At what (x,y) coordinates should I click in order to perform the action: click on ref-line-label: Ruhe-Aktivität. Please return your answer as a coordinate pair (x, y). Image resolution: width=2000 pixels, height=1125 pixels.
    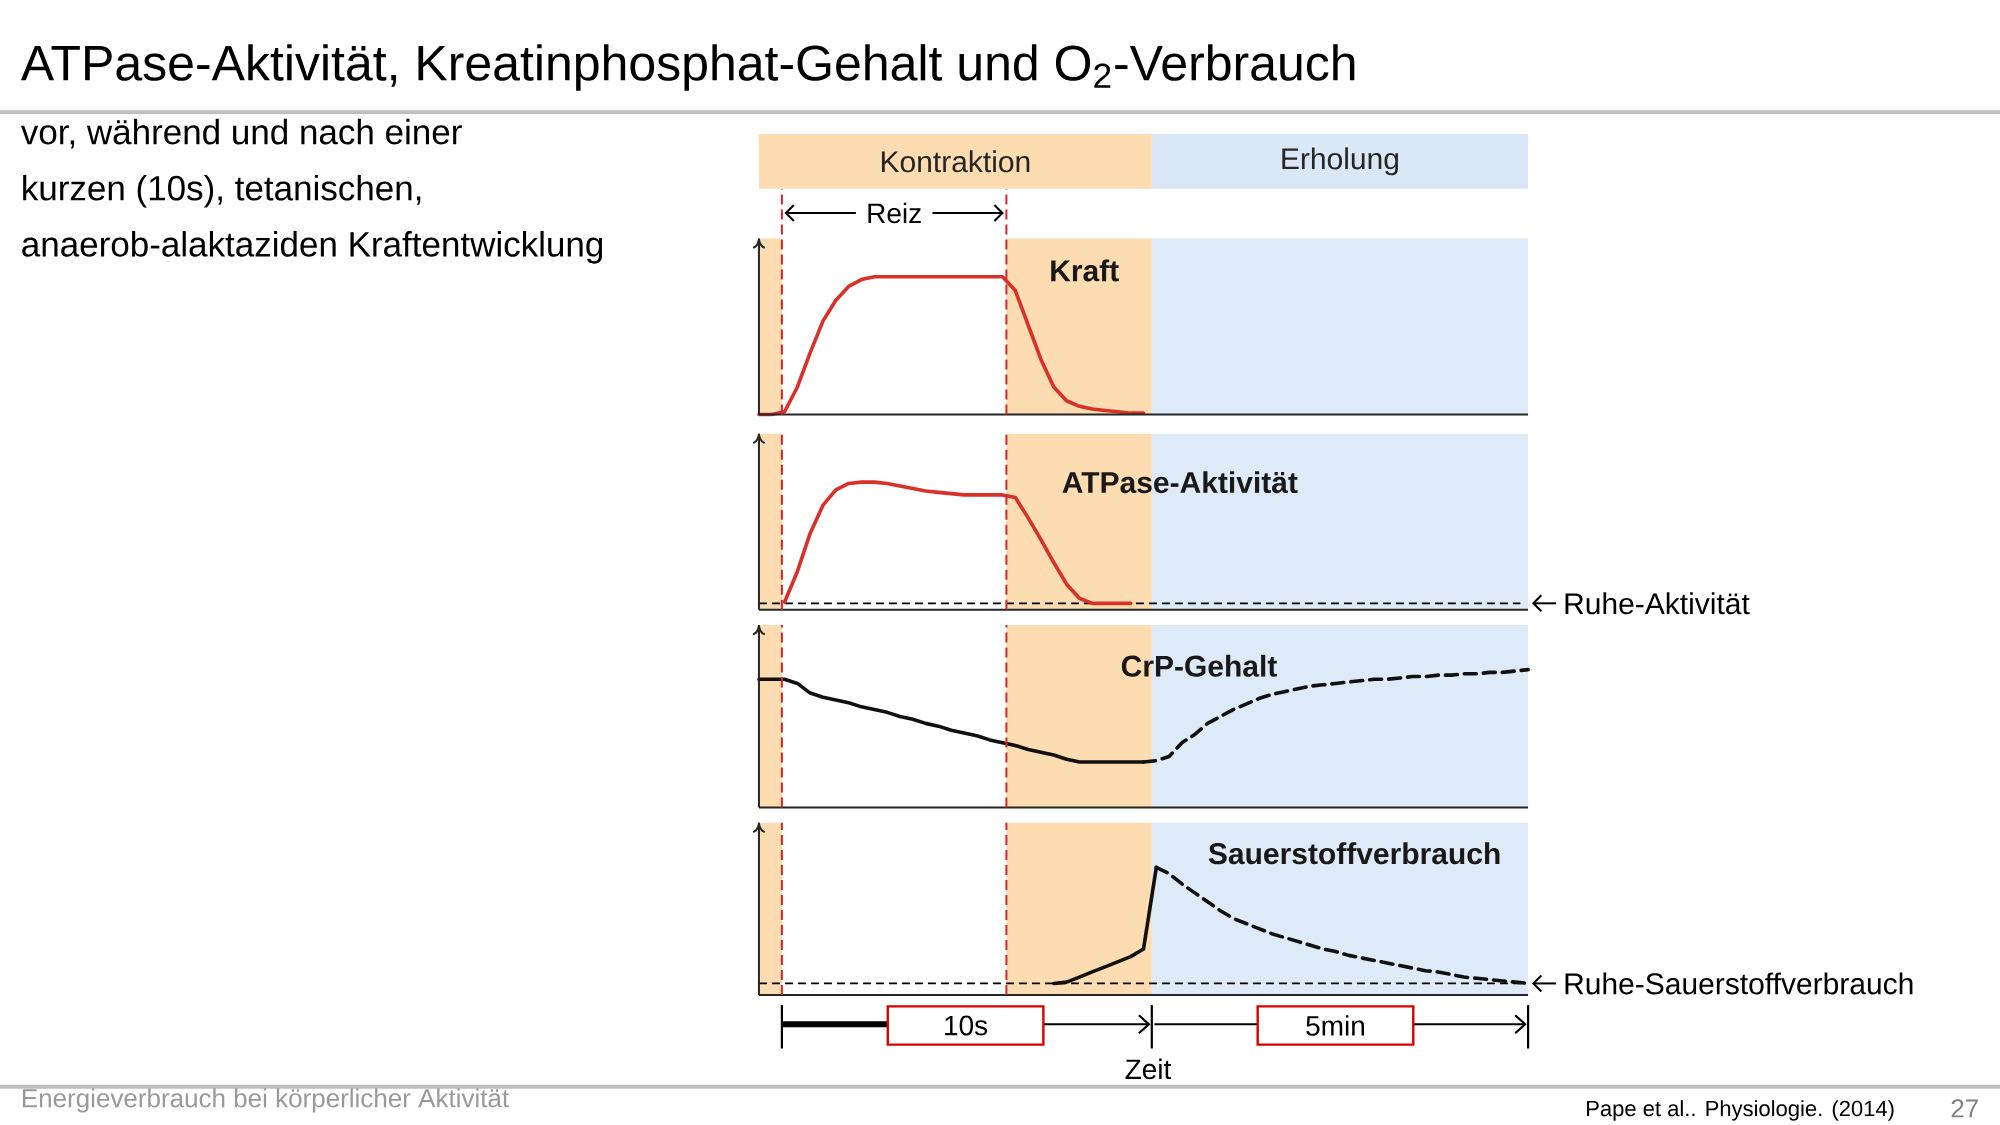
    Looking at the image, I should click on (1657, 603).